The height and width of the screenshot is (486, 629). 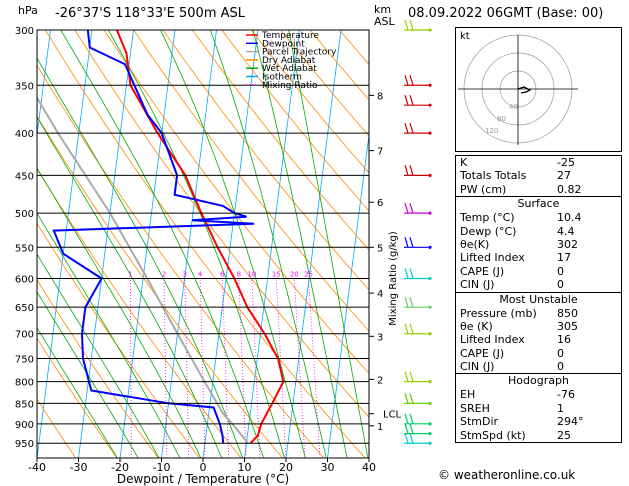 I want to click on km-tick-label: 1, so click(x=380, y=427).